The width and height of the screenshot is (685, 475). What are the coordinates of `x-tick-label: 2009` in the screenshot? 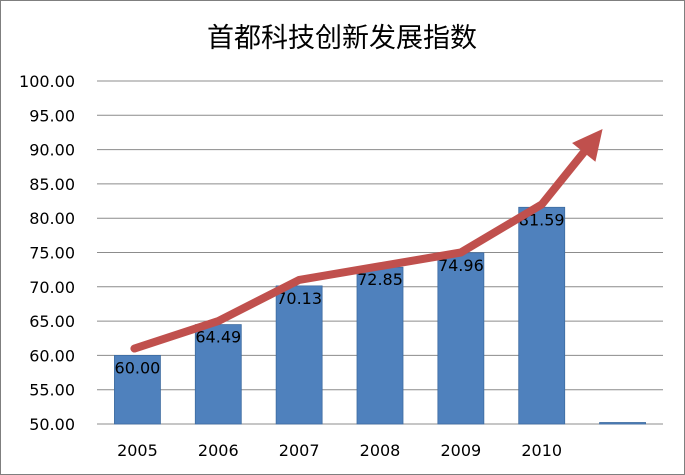 It's located at (460, 450).